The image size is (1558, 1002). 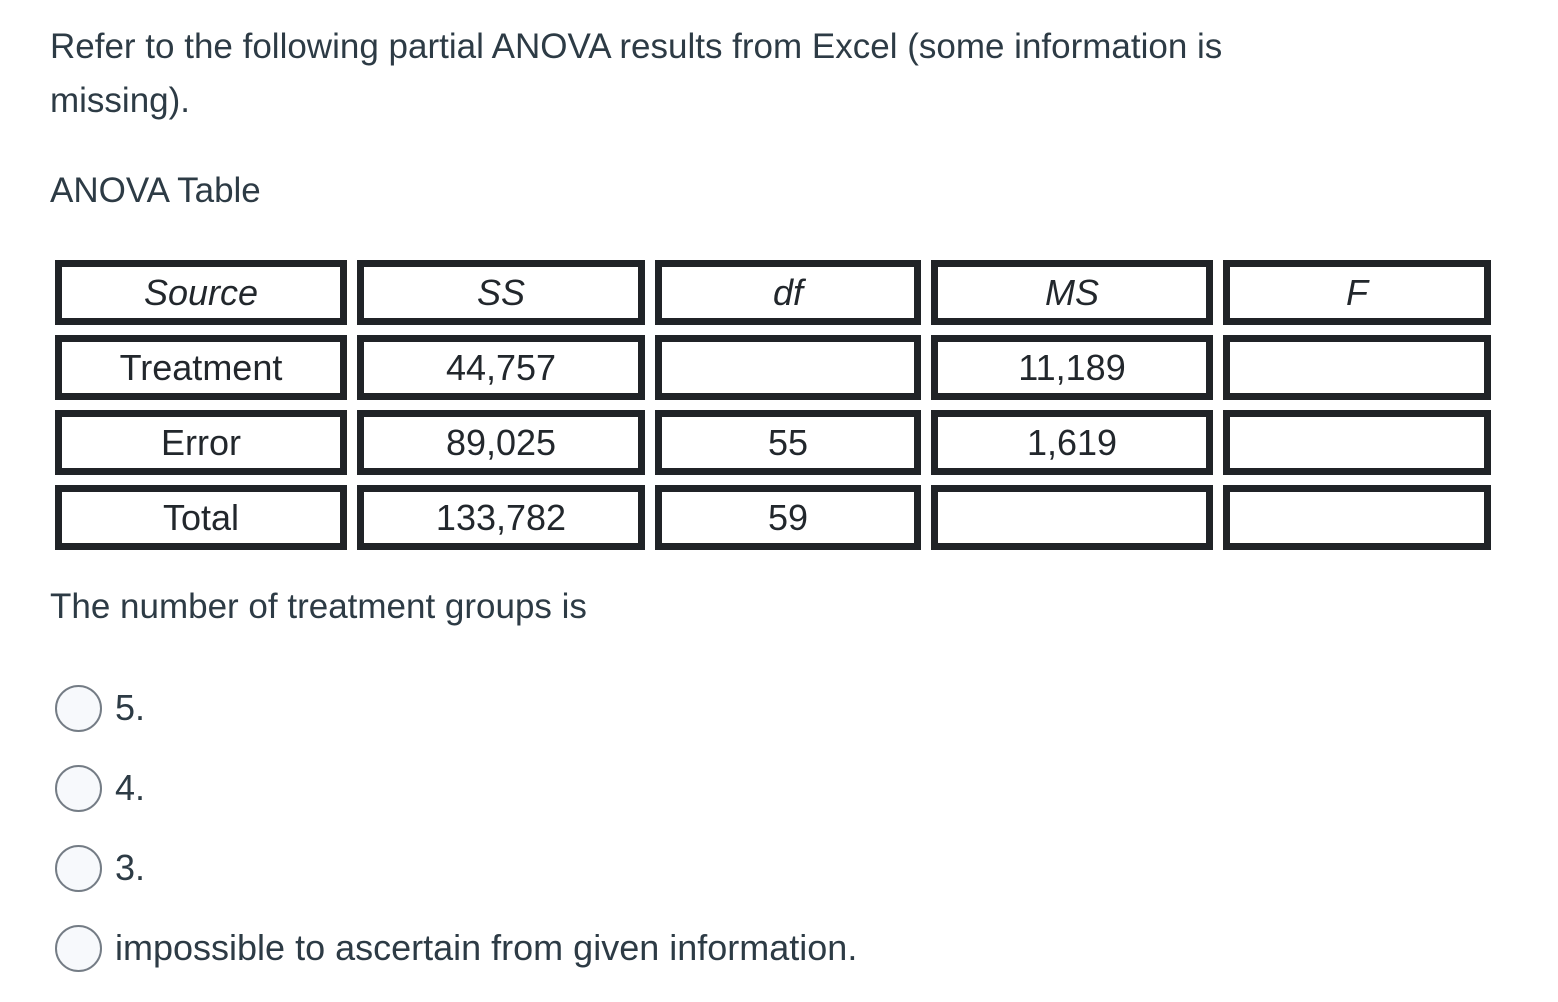 I want to click on table-cell-error-f, so click(x=1357, y=442).